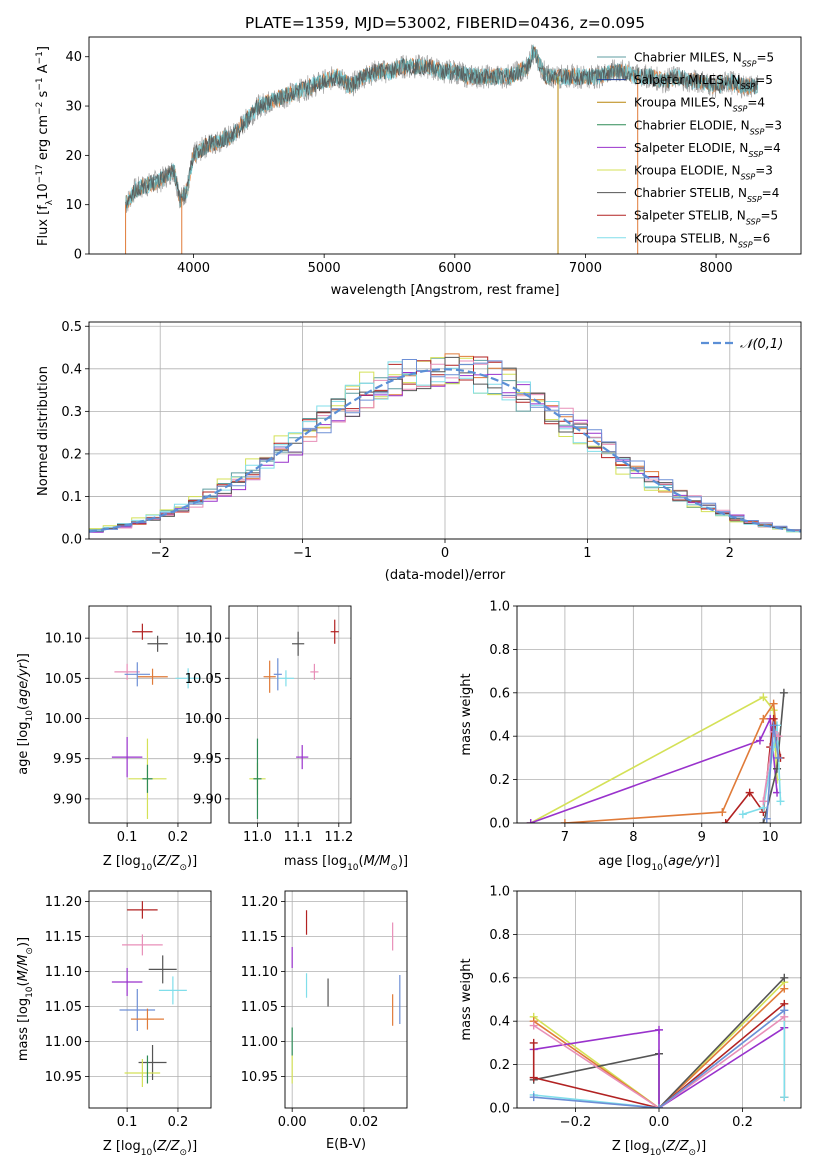 The height and width of the screenshot is (1170, 819). I want to click on x-tick-label: 0.00, so click(292, 1122).